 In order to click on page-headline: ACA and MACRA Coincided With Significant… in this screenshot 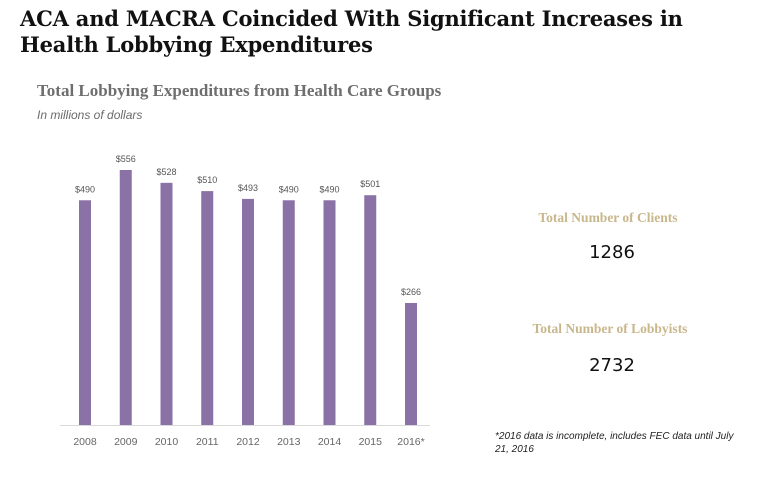, I will do `click(351, 31)`.